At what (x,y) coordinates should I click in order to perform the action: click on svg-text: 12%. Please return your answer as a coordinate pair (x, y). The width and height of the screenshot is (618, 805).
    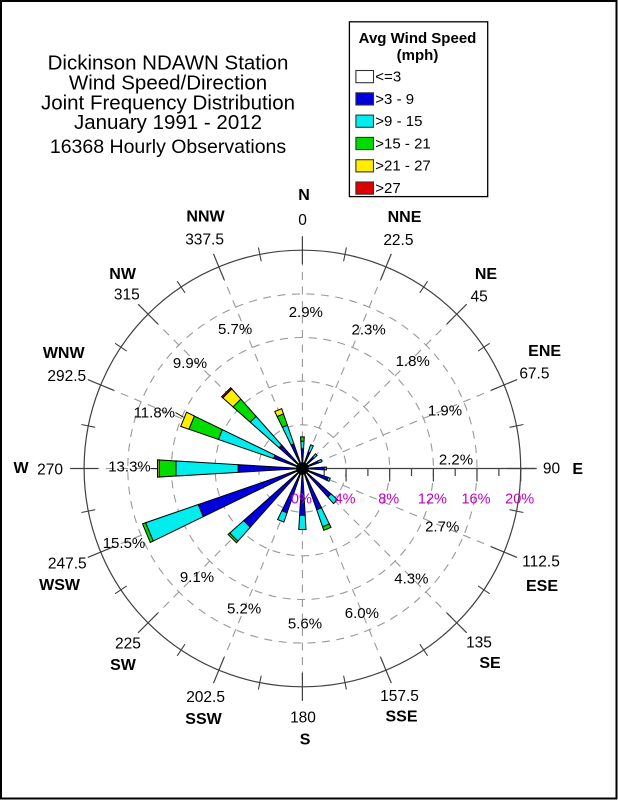
    Looking at the image, I should click on (432, 500).